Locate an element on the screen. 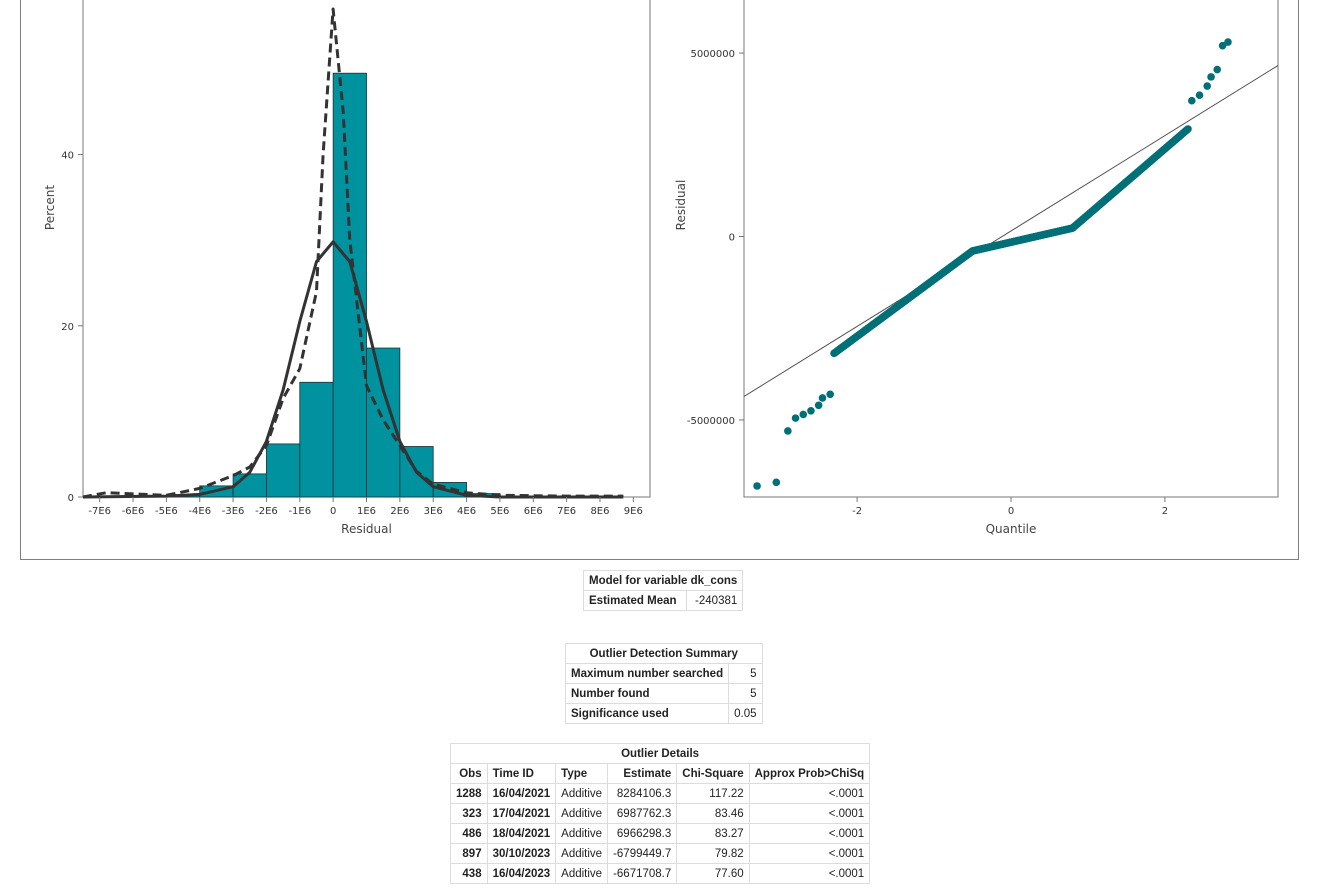  summary-row: Maximum number searched 5 is located at coordinates (663, 673).